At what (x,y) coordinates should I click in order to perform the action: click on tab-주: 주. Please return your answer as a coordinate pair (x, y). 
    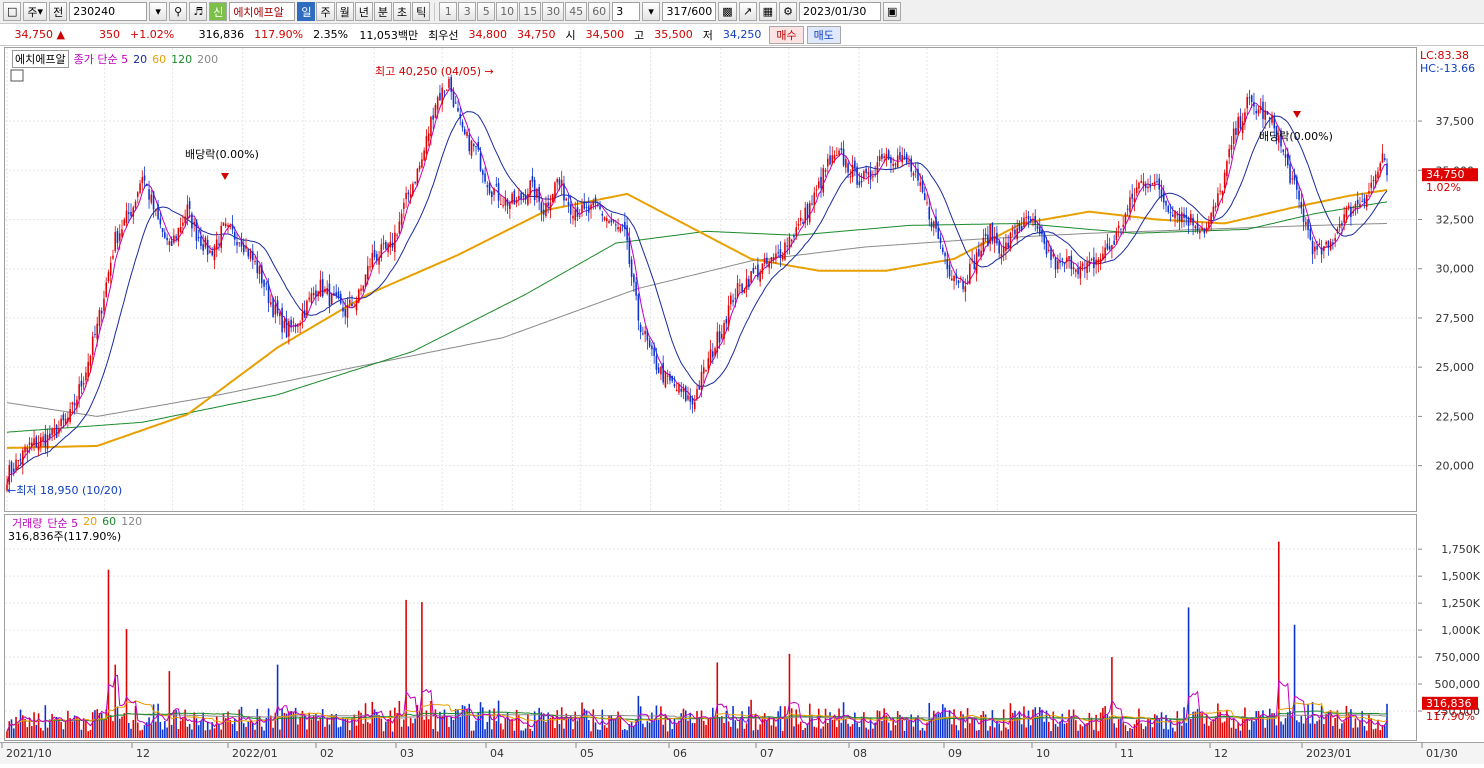
    Looking at the image, I should click on (325, 11).